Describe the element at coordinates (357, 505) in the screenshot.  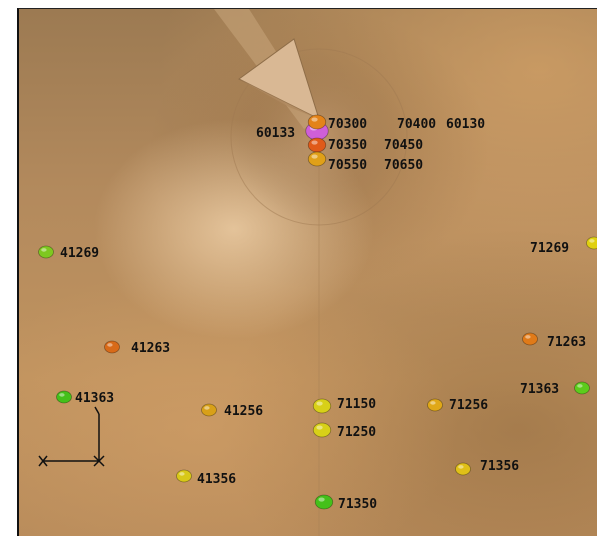
I see `marker-label-71350: 71350` at that location.